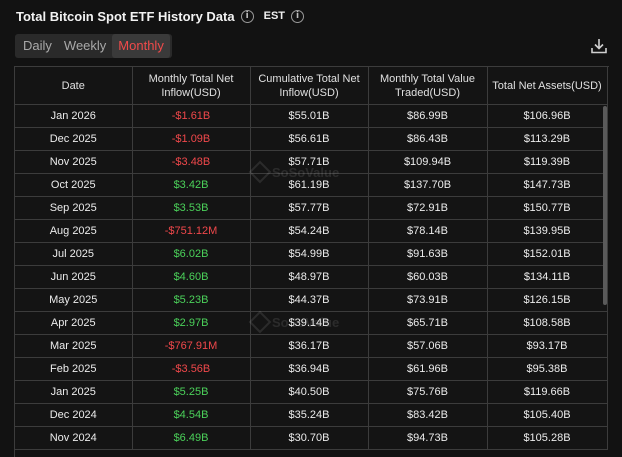 This screenshot has width=622, height=457. I want to click on table-row: Oct 2025 $3.42B $61.19B $137.70B $147.73B, so click(311, 185).